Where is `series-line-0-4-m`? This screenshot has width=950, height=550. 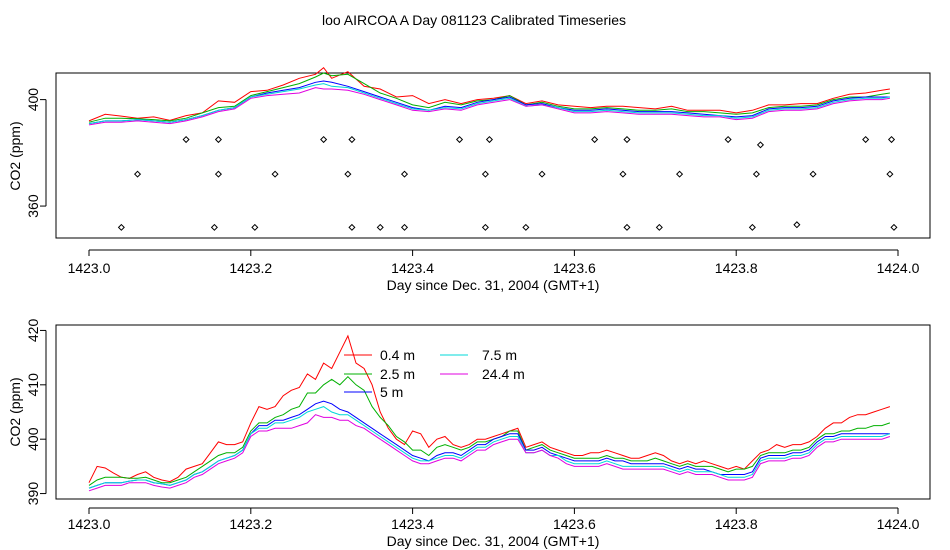
series-line-0-4-m is located at coordinates (489, 94).